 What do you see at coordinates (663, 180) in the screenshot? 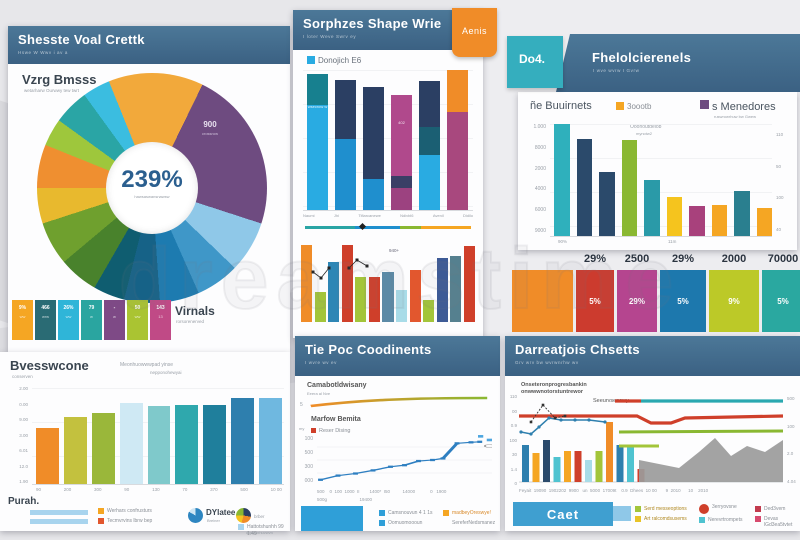
I see `decline-bars` at bounding box center [663, 180].